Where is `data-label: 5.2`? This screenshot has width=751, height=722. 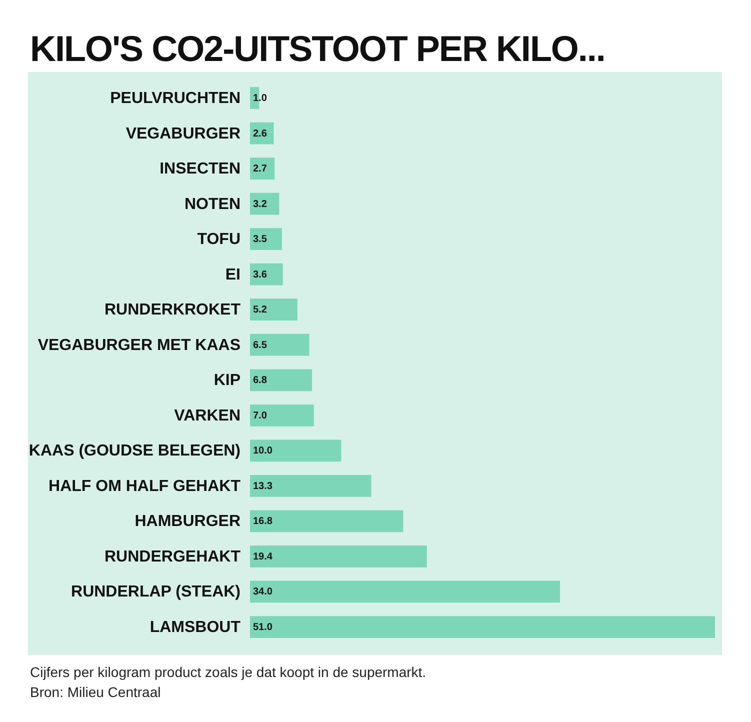 data-label: 5.2 is located at coordinates (260, 310).